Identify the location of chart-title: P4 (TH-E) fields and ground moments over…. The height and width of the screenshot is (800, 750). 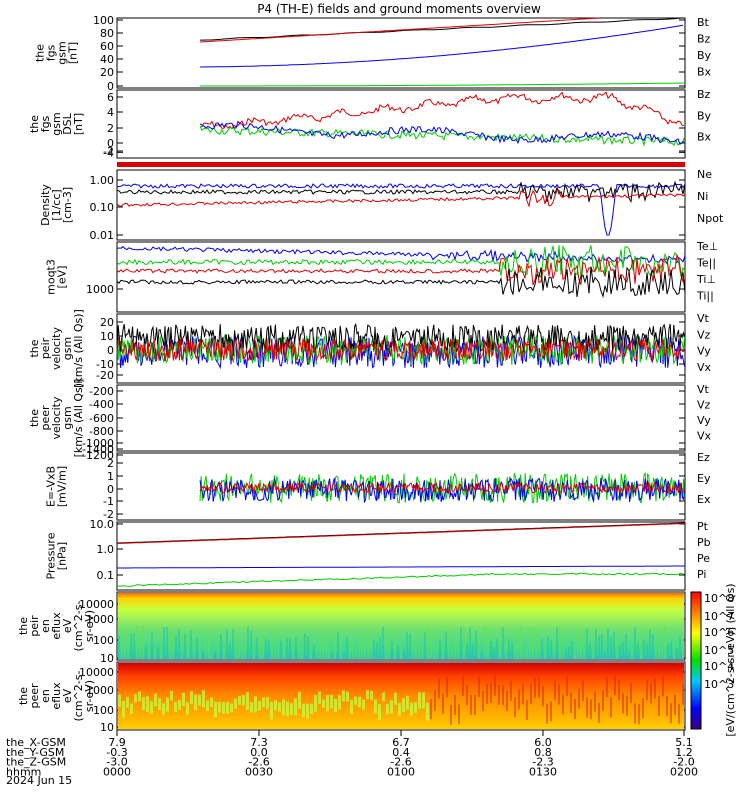
(399, 9).